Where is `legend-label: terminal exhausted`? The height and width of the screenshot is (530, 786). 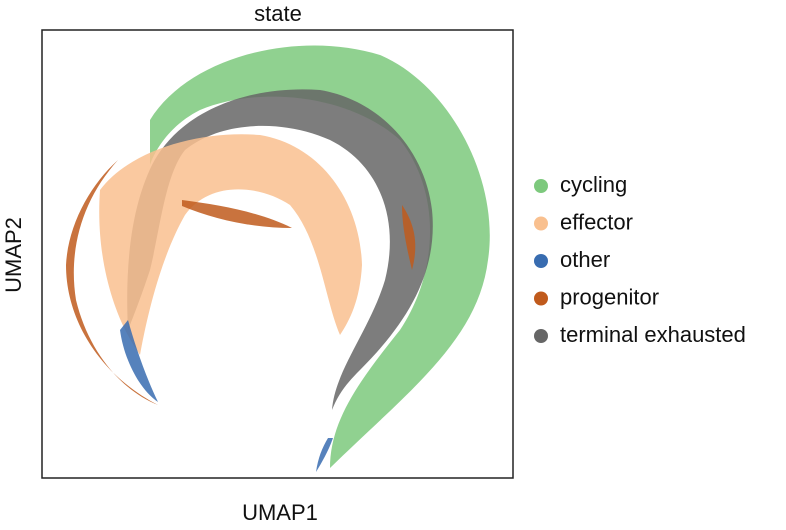 legend-label: terminal exhausted is located at coordinates (653, 334).